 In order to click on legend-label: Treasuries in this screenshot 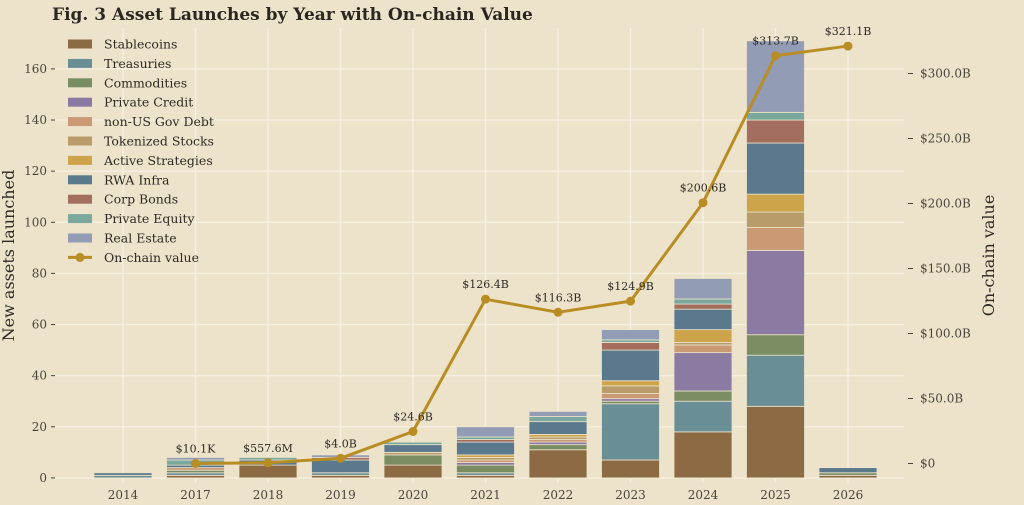, I will do `click(137, 63)`.